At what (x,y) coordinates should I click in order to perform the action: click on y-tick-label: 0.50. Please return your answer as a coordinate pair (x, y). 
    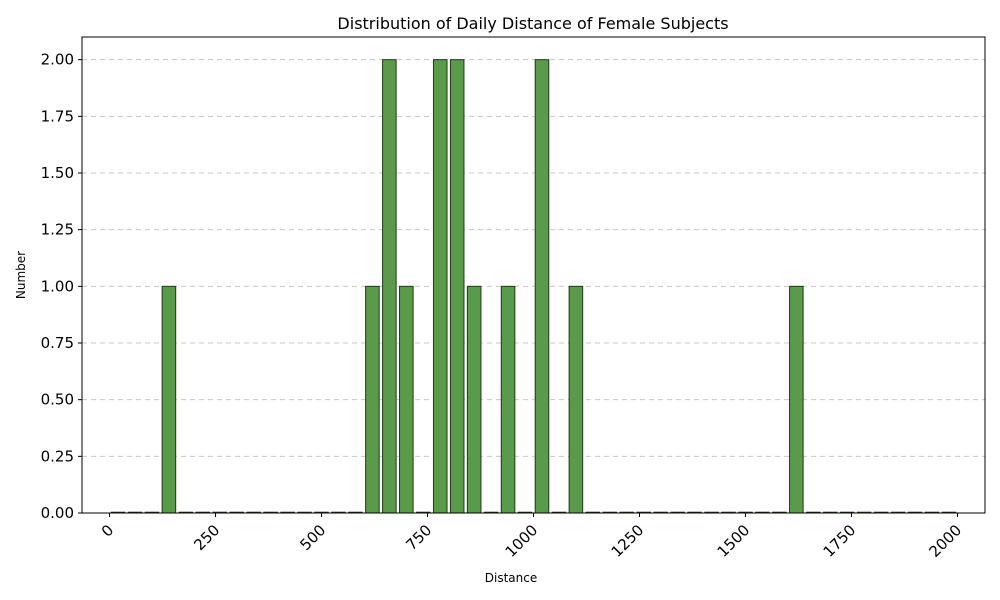
    Looking at the image, I should click on (57, 400).